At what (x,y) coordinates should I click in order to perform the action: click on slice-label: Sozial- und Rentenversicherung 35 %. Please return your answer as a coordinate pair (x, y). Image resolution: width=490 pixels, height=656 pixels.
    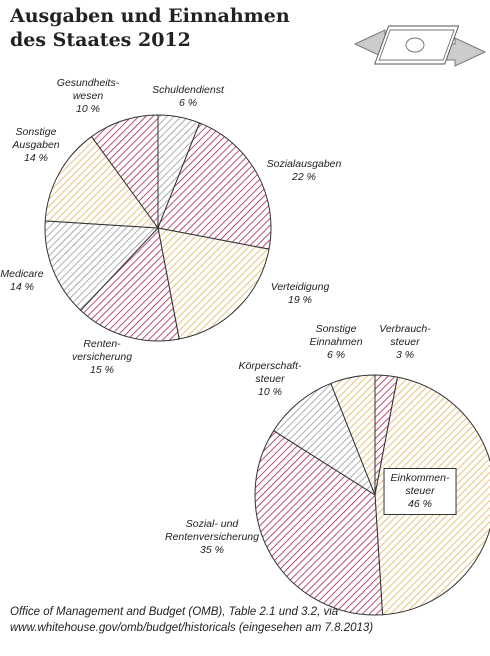
    Looking at the image, I should click on (212, 537).